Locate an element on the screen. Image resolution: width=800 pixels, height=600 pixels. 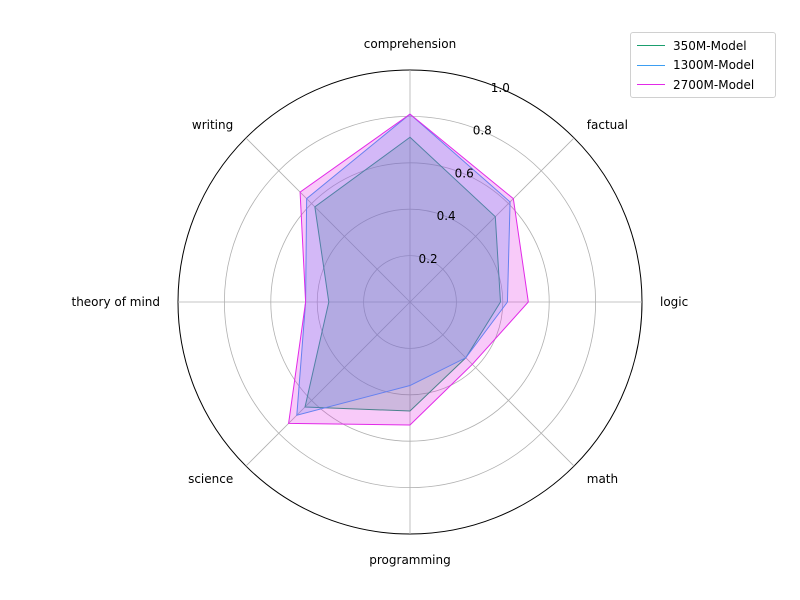
series-area-350m-model is located at coordinates (402, 274).